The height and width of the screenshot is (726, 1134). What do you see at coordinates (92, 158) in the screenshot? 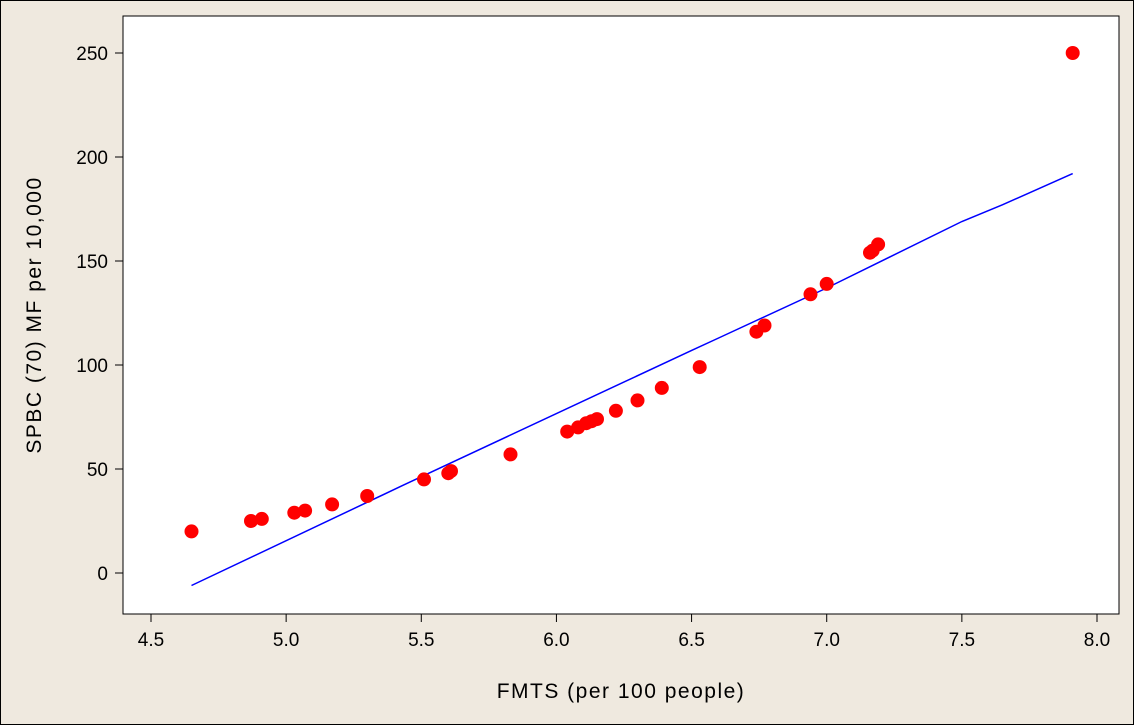
I see `y-tick-label: 200` at bounding box center [92, 158].